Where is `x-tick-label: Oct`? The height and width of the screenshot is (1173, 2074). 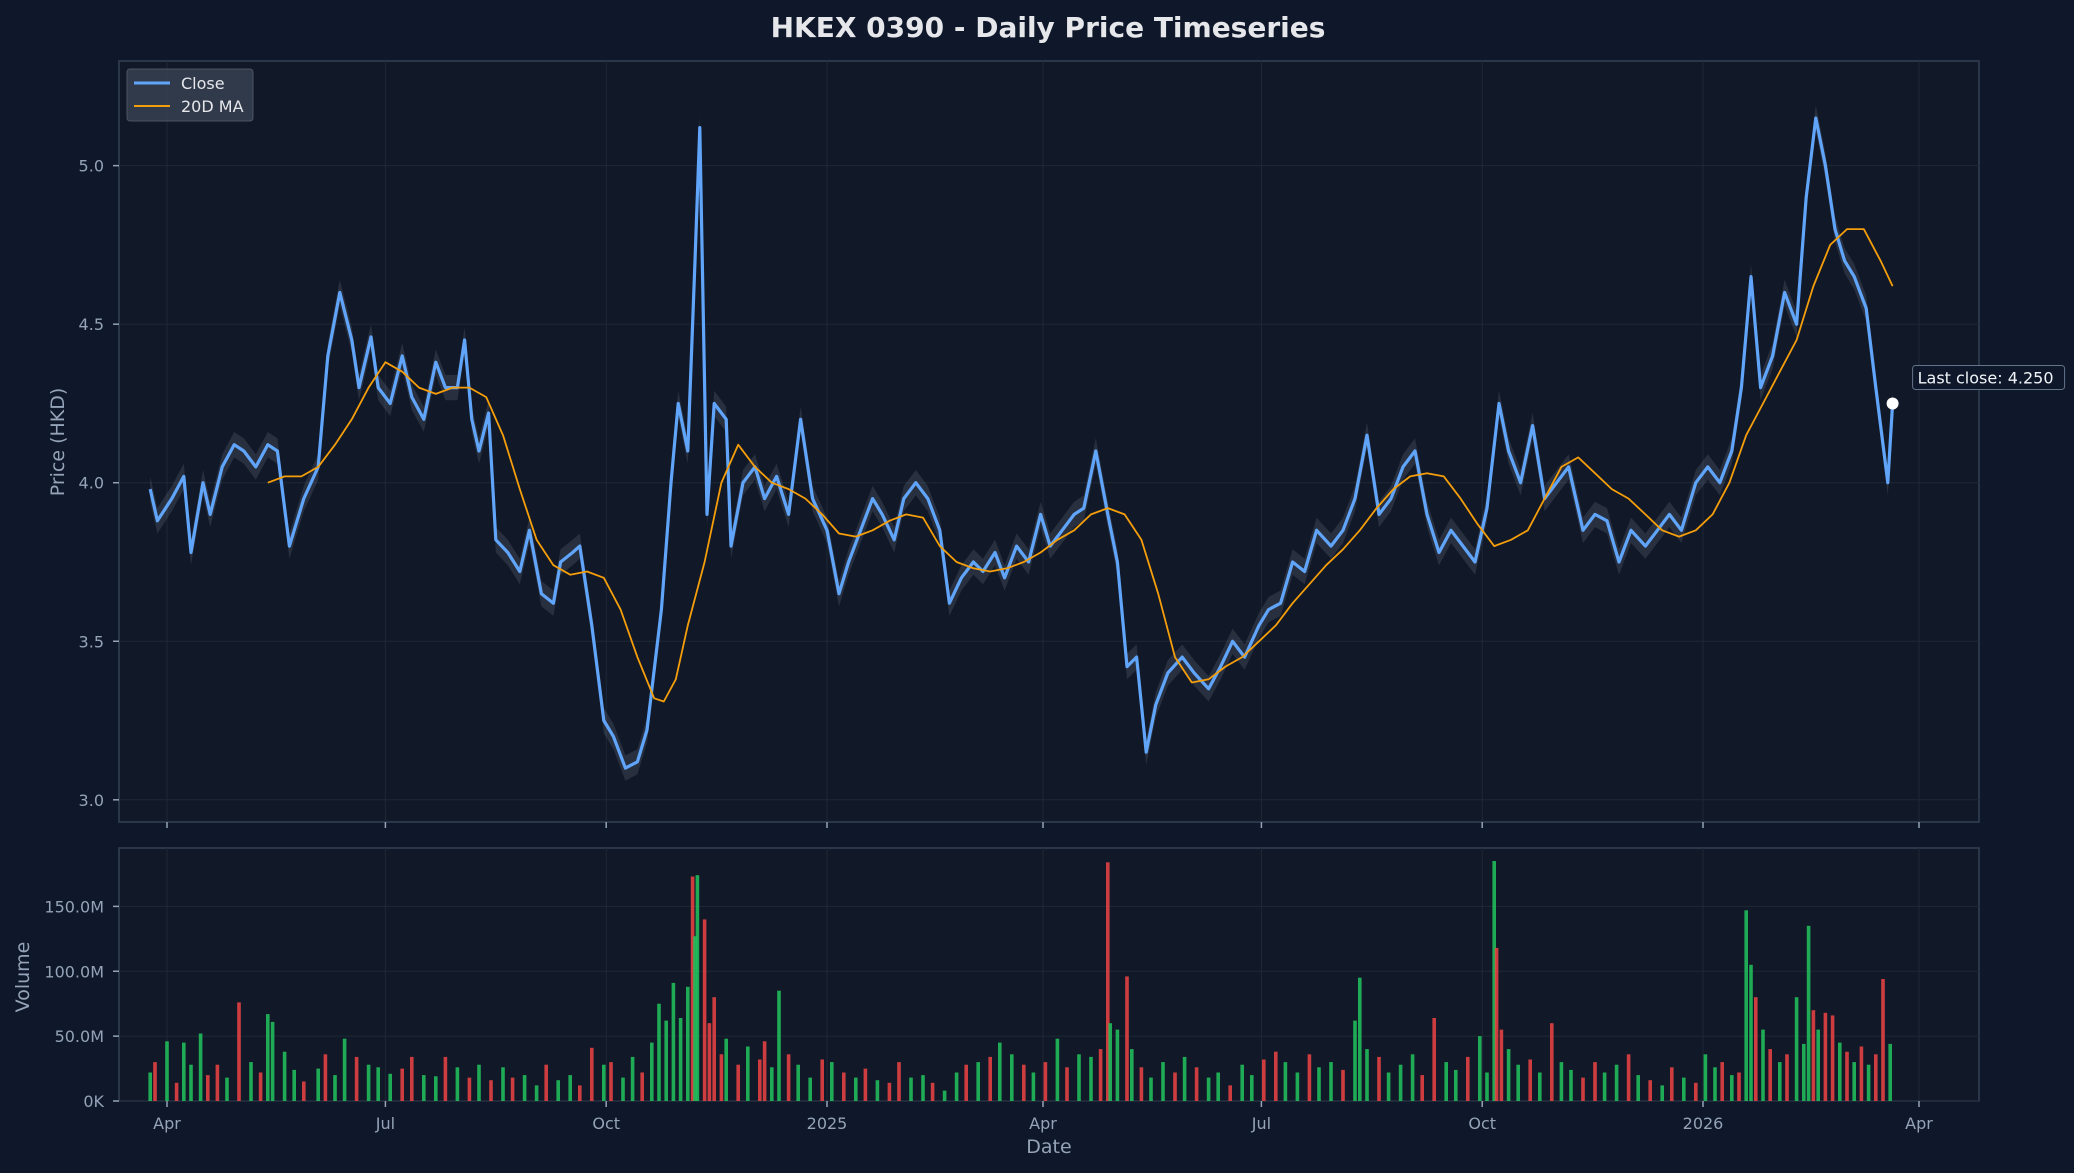
x-tick-label: Oct is located at coordinates (1482, 1123).